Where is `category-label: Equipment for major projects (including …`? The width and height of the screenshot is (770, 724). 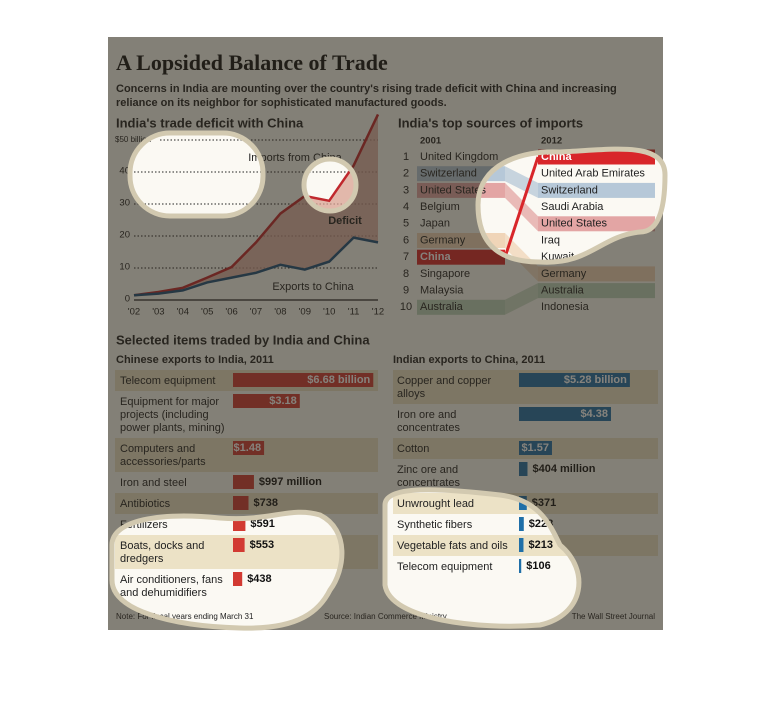
category-label: Equipment for major projects (including … is located at coordinates (172, 415).